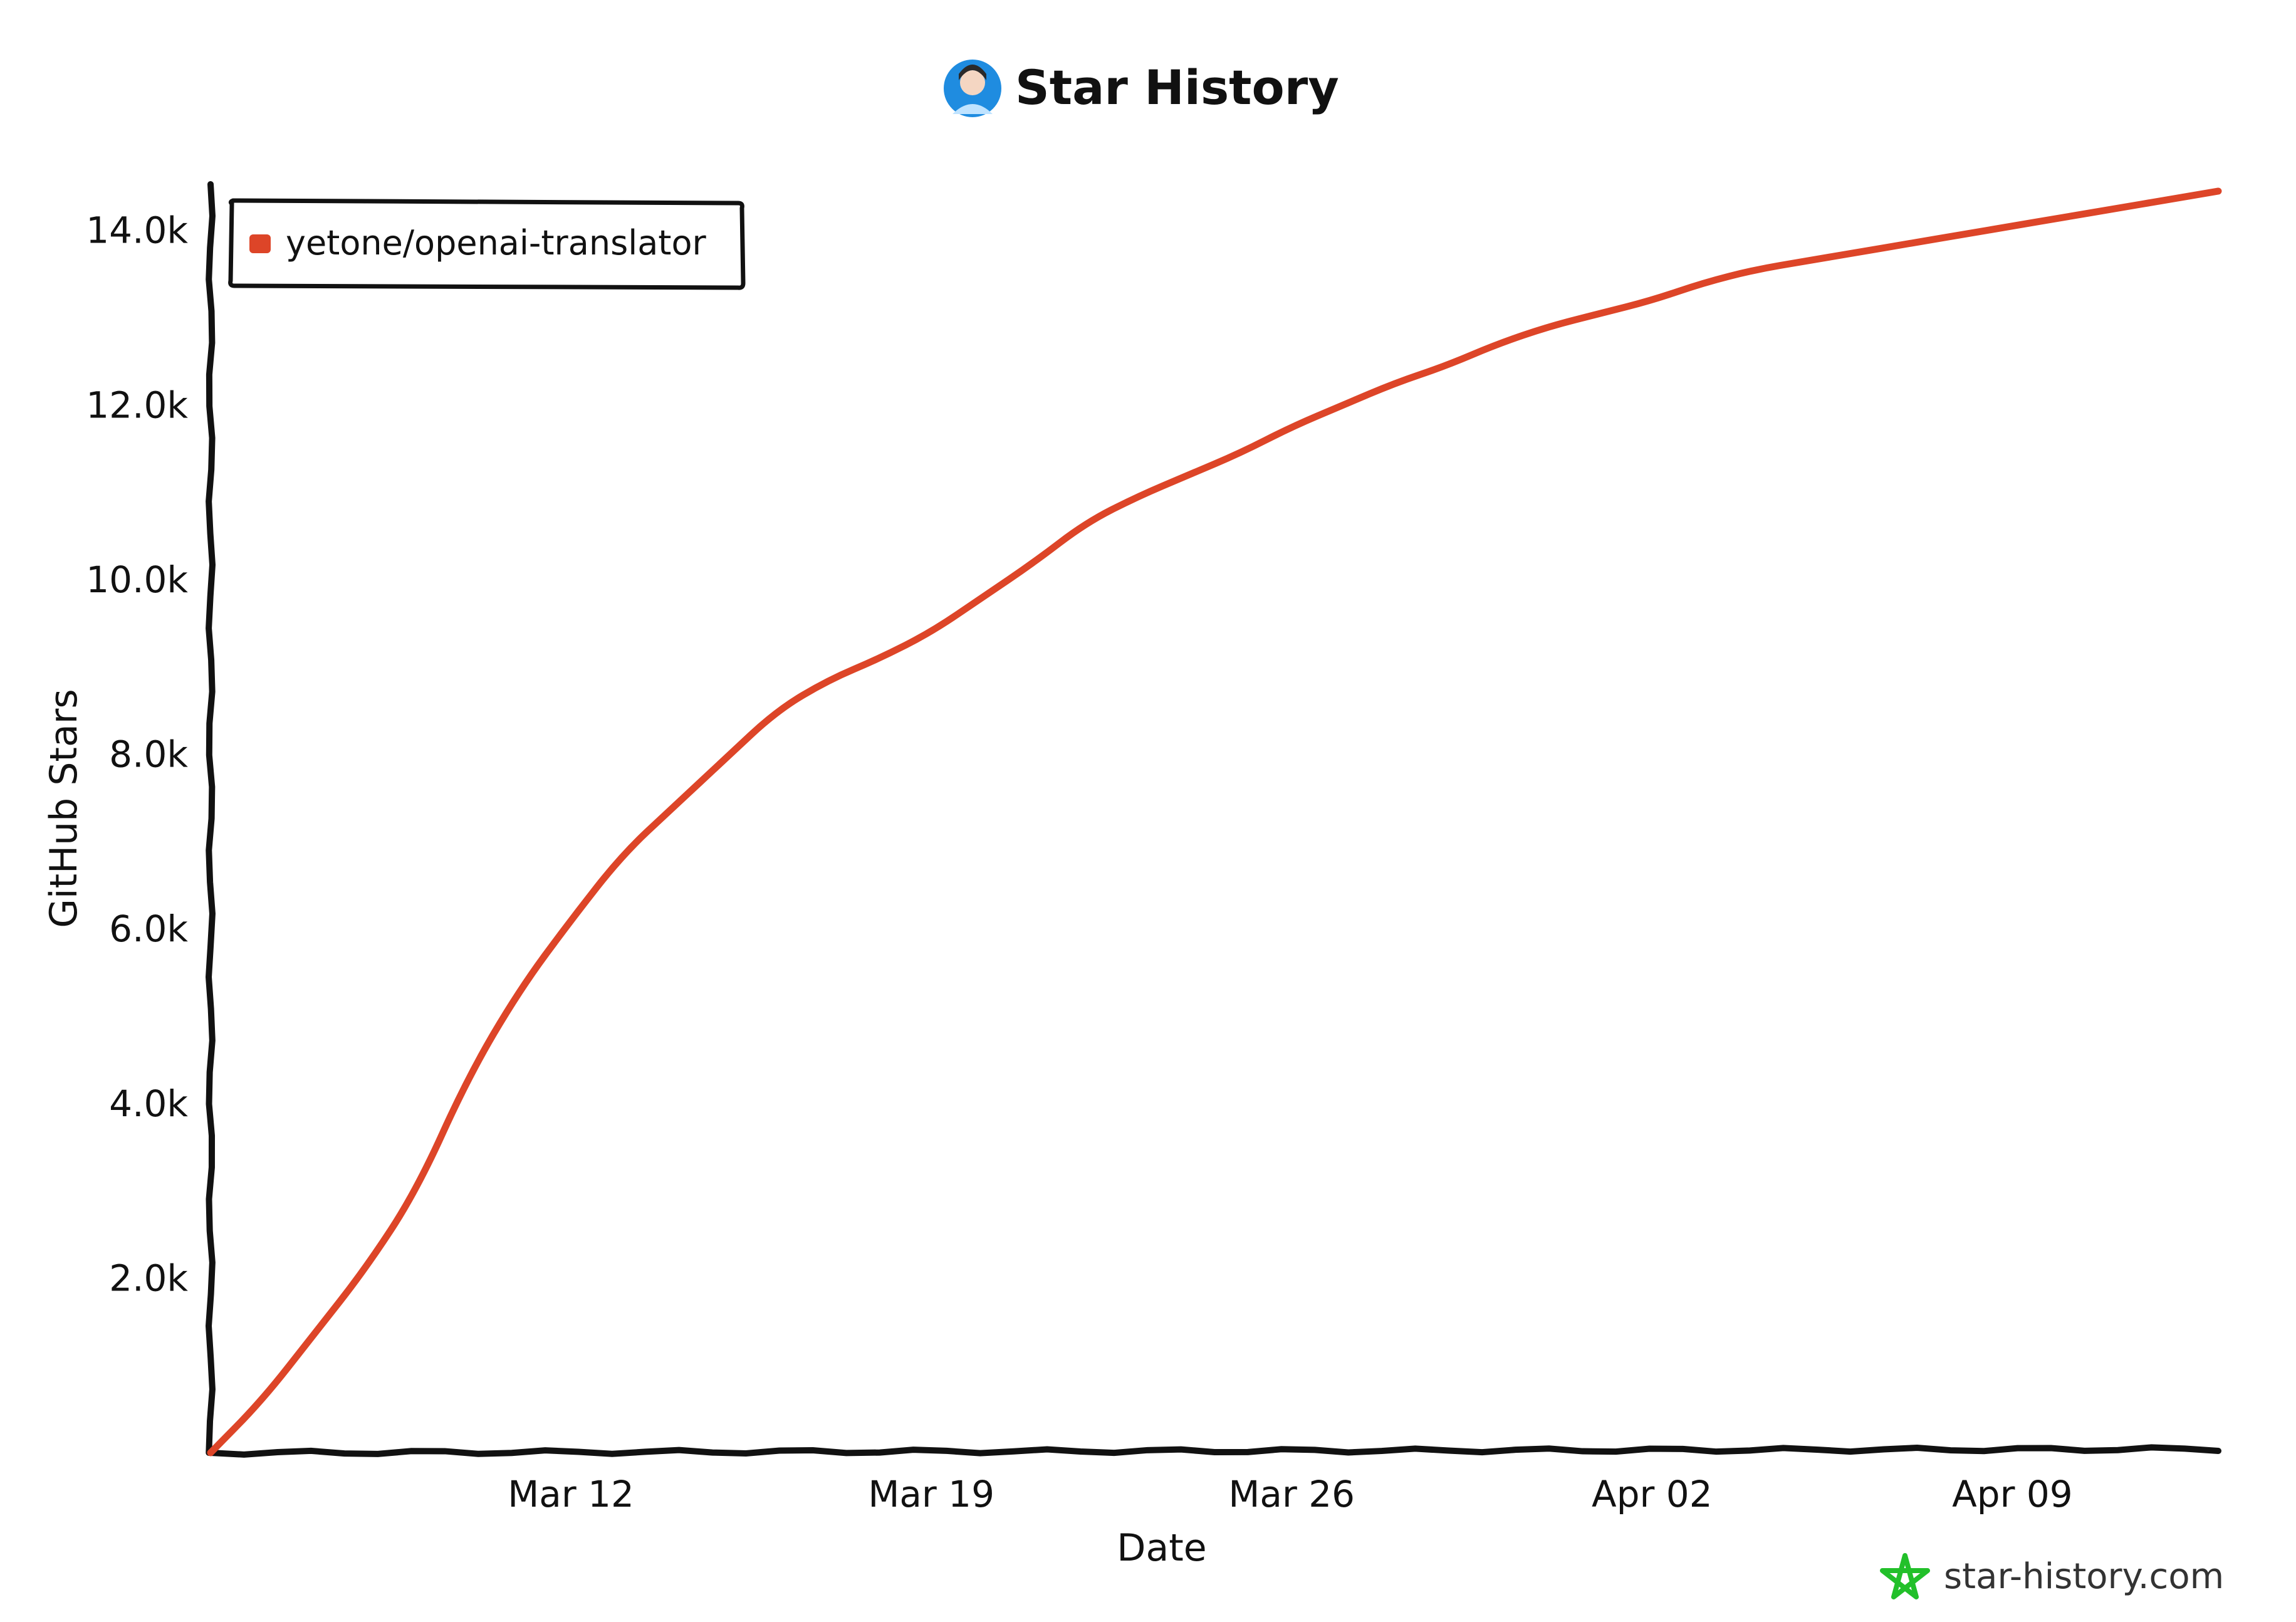 The image size is (2296, 1622). I want to click on x-axis-title: Date, so click(1161, 1548).